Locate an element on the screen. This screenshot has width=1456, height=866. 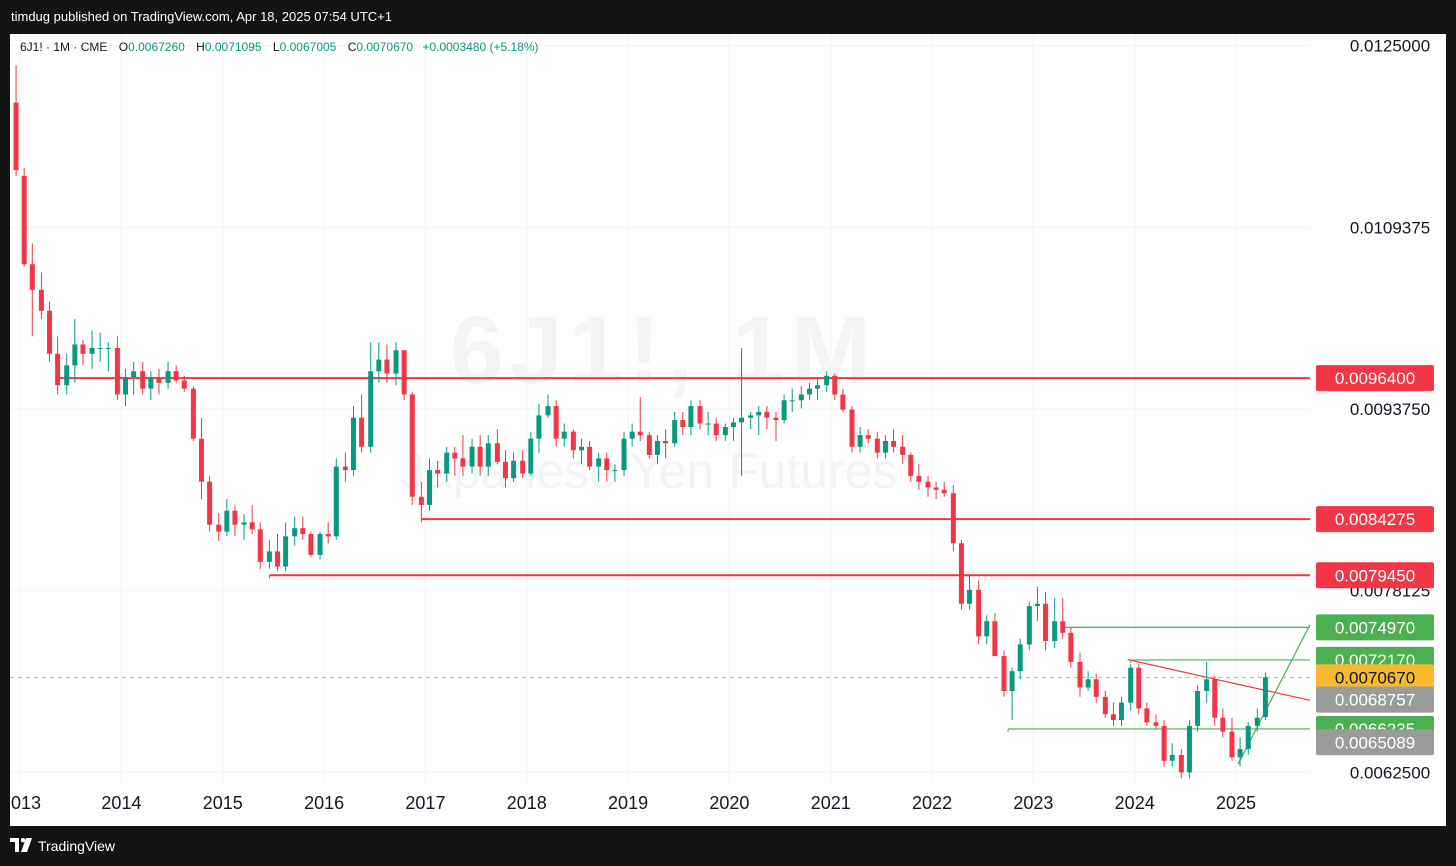
x-tick-label: 2025 is located at coordinates (1236, 803).